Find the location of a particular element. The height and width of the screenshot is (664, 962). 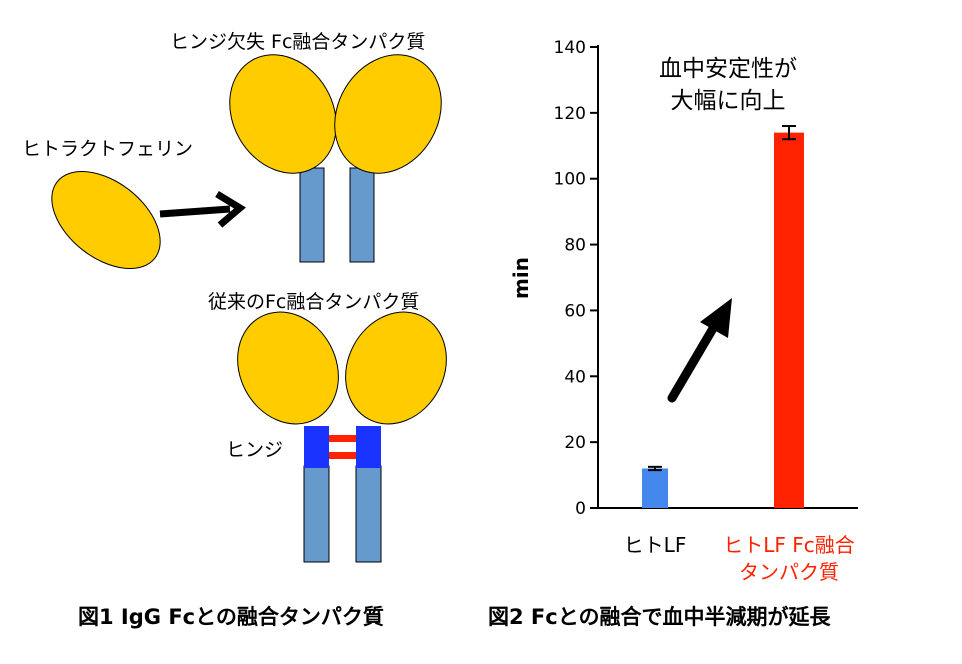

figure2-caption: 図2 Fcとの融合で血中半減期が延長 is located at coordinates (660, 617).